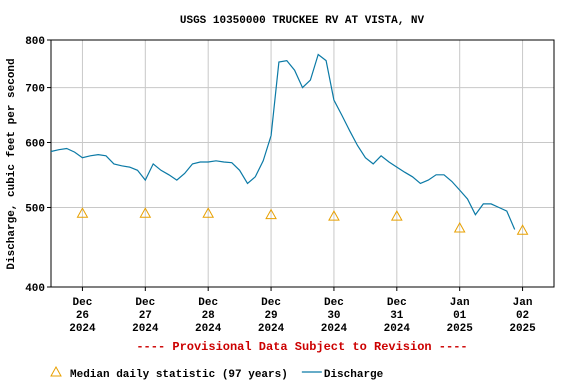 The width and height of the screenshot is (576, 384). What do you see at coordinates (35, 289) in the screenshot?
I see `y-tick-label: 400` at bounding box center [35, 289].